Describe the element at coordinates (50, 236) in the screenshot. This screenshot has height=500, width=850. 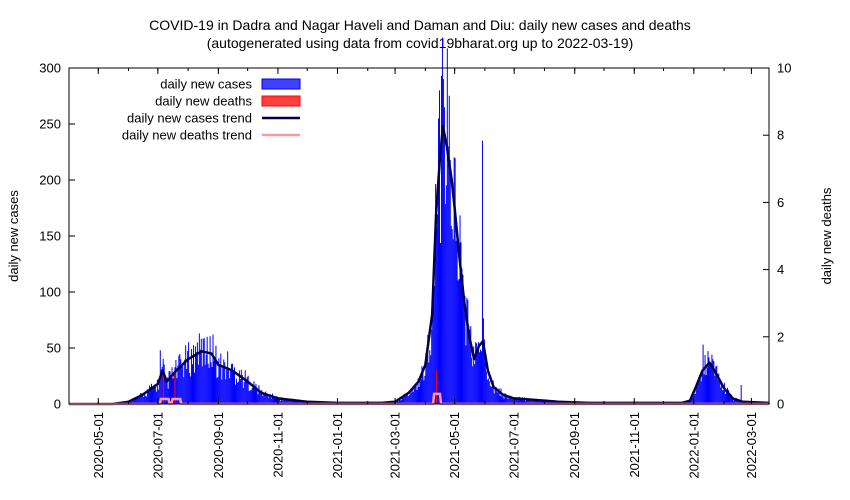
I see `y-left-tick-label: 150` at that location.